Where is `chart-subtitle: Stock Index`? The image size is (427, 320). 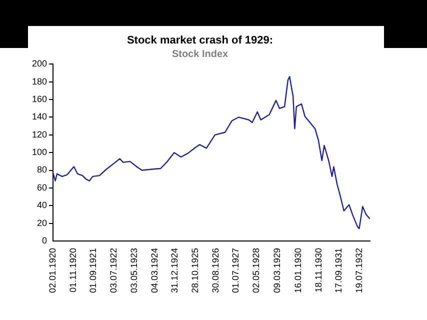
chart-subtitle: Stock Index is located at coordinates (200, 54).